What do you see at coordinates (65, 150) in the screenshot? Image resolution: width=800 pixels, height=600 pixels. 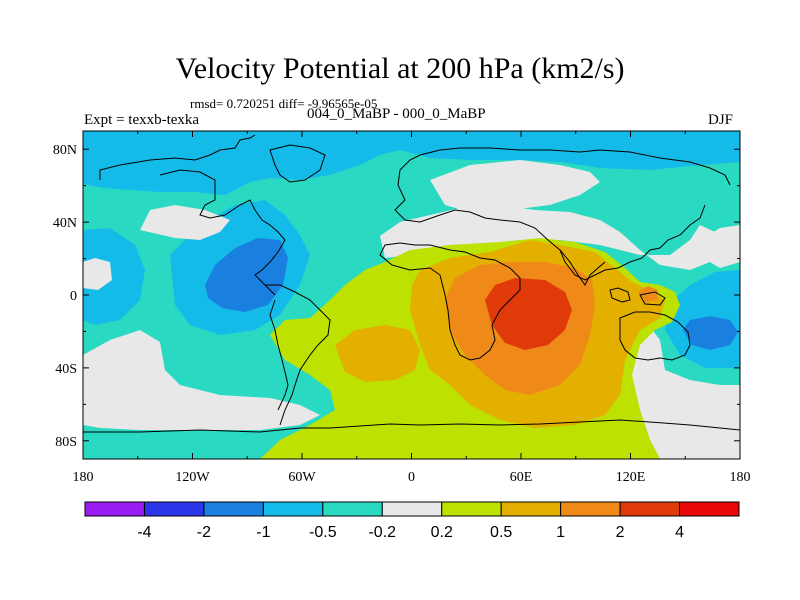 I see `y-tick-label: 80N` at bounding box center [65, 150].